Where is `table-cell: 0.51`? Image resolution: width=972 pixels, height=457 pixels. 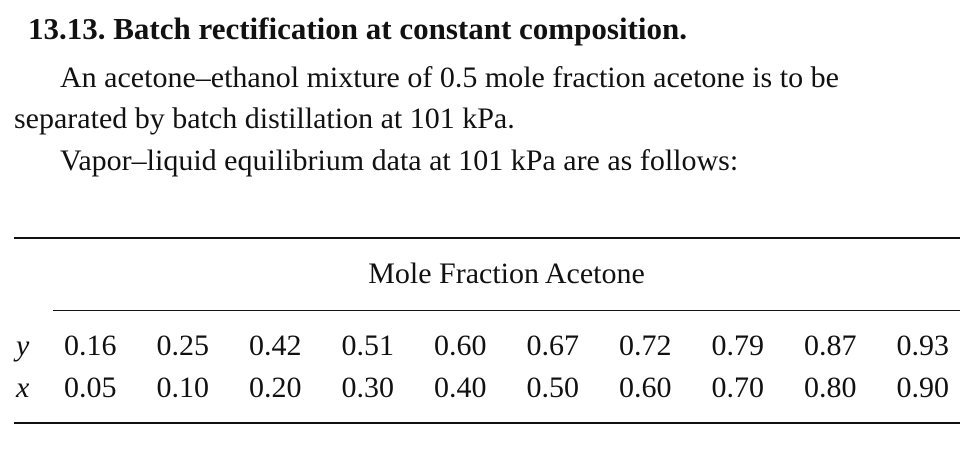 table-cell: 0.51 is located at coordinates (368, 345).